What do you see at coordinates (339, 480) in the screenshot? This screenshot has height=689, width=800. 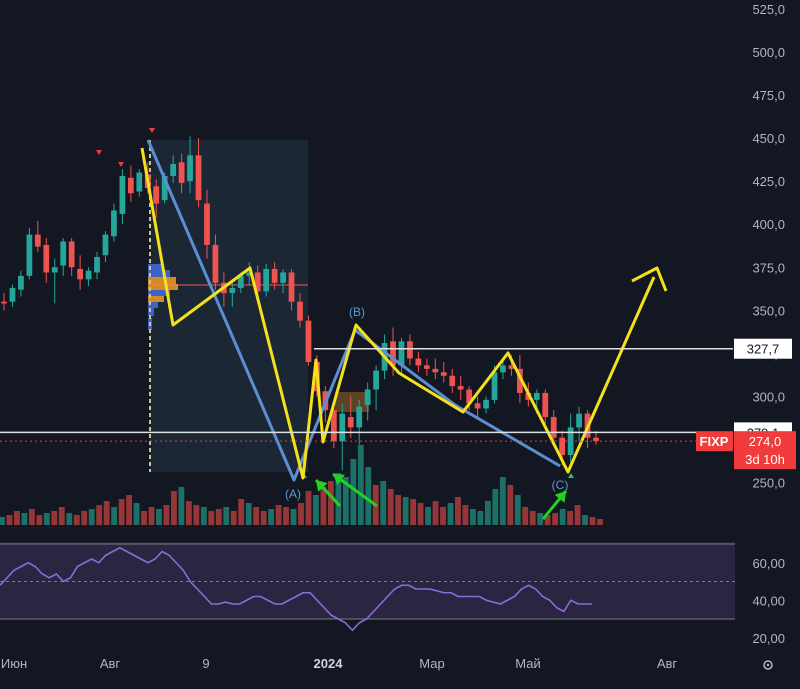 I see `green-arrow-2-head` at bounding box center [339, 480].